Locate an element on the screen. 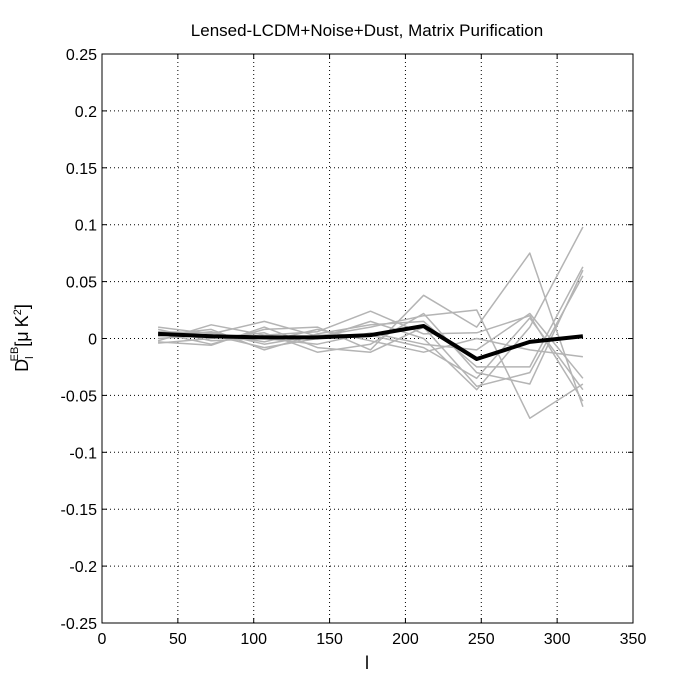  y-label-mu: μ is located at coordinates (22, 336).